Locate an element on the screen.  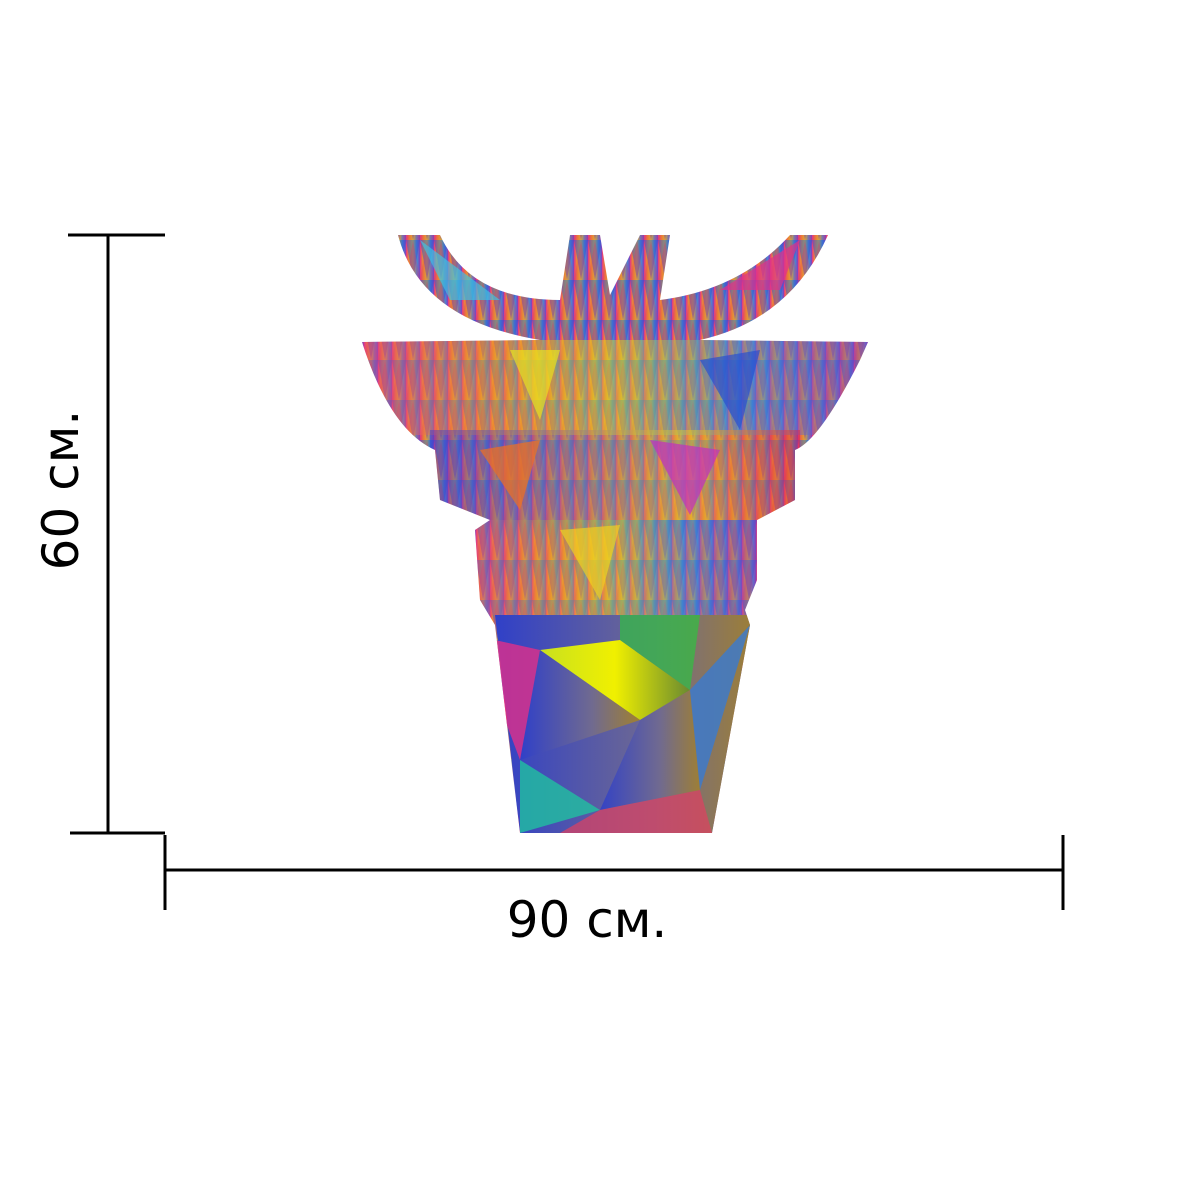
height-label: 60 см. is located at coordinates (61, 490).